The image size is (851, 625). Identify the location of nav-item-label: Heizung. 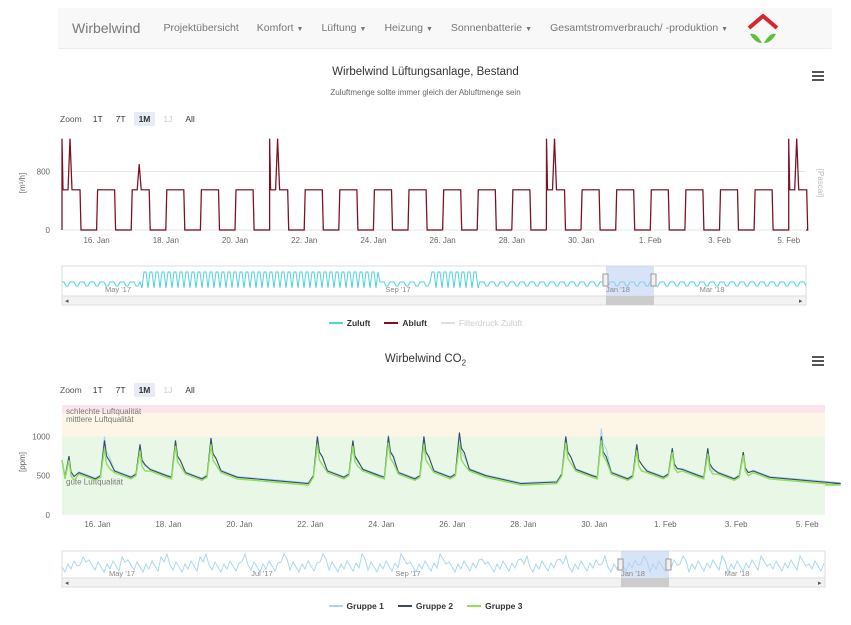
(403, 28).